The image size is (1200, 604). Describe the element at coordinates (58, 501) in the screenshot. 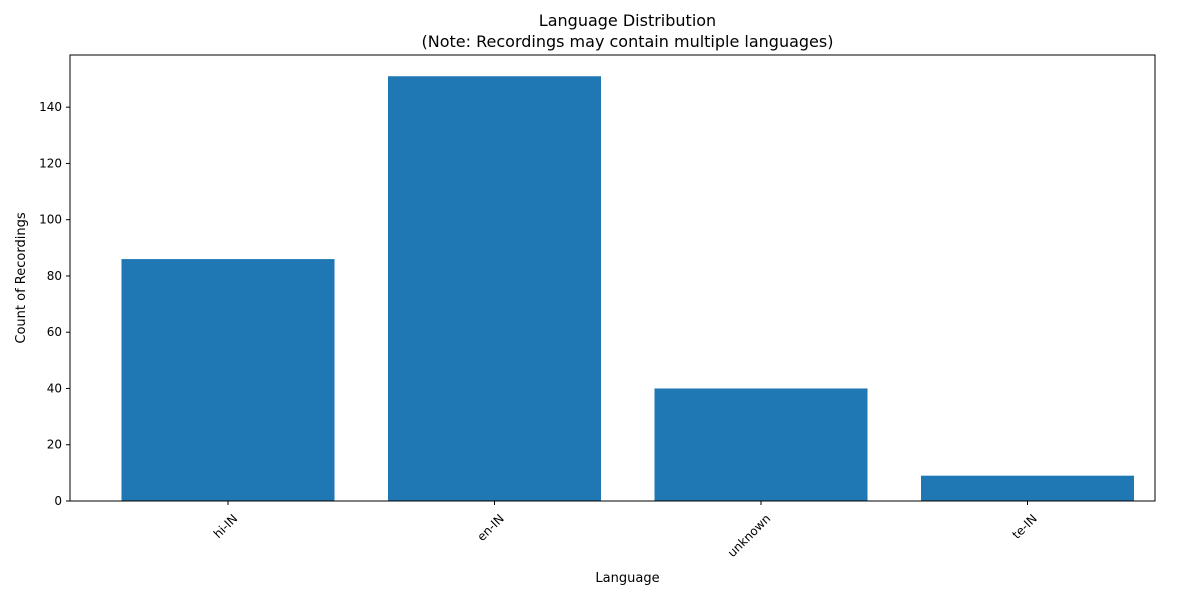

I see `y-tick-label: 0` at that location.